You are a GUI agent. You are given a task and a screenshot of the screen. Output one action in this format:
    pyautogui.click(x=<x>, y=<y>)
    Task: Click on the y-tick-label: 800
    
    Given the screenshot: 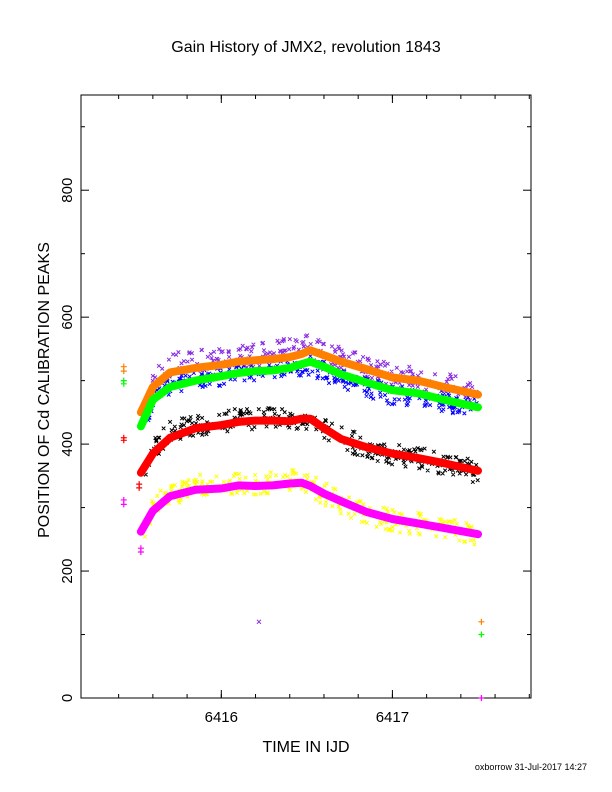 What is the action you would take?
    pyautogui.click(x=67, y=190)
    